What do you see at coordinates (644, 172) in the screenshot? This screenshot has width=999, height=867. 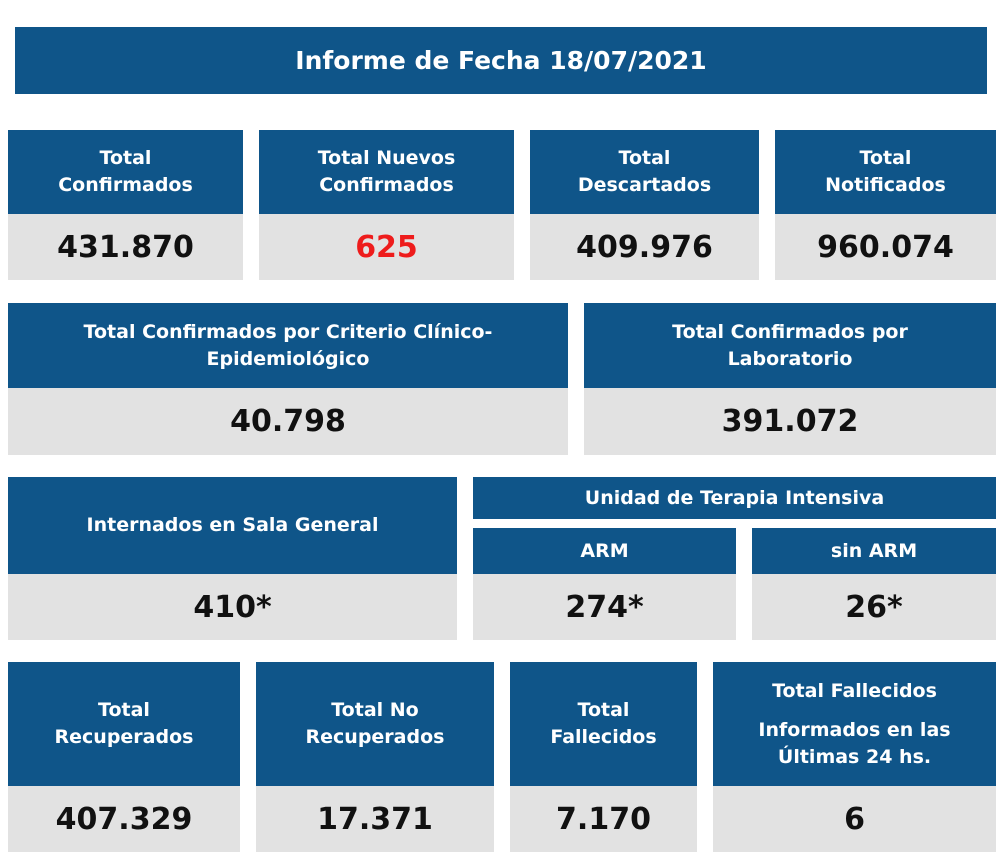 I see `total-descartados-label: Total Descartados` at bounding box center [644, 172].